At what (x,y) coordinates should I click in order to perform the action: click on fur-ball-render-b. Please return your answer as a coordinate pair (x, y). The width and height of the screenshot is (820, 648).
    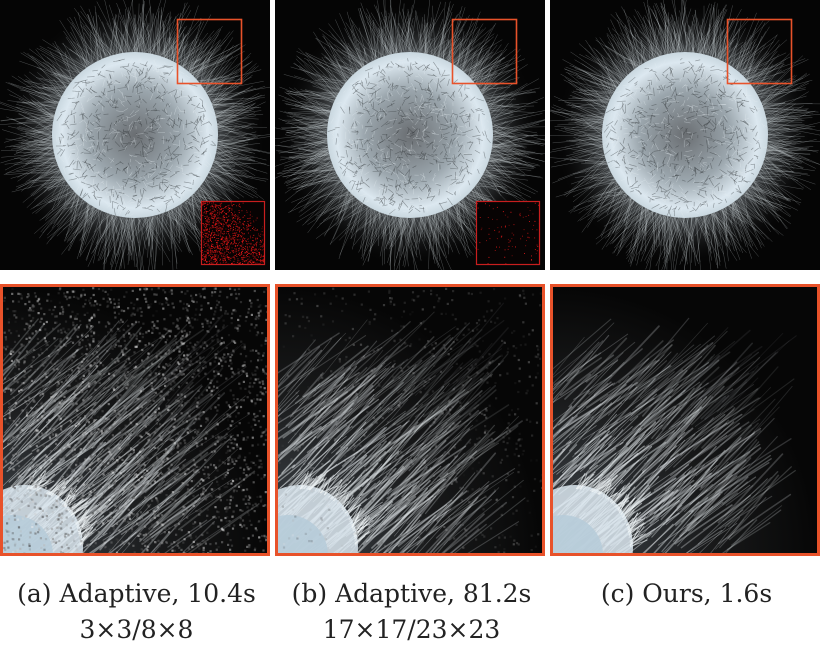
    Looking at the image, I should click on (410, 135).